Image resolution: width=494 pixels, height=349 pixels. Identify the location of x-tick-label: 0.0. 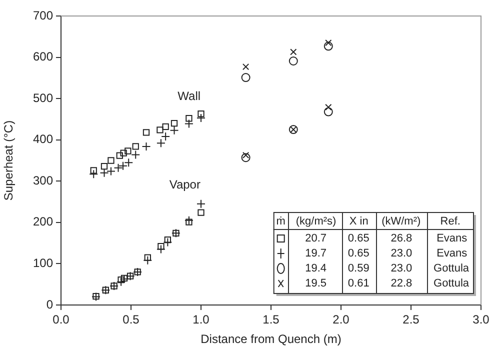
(61, 319).